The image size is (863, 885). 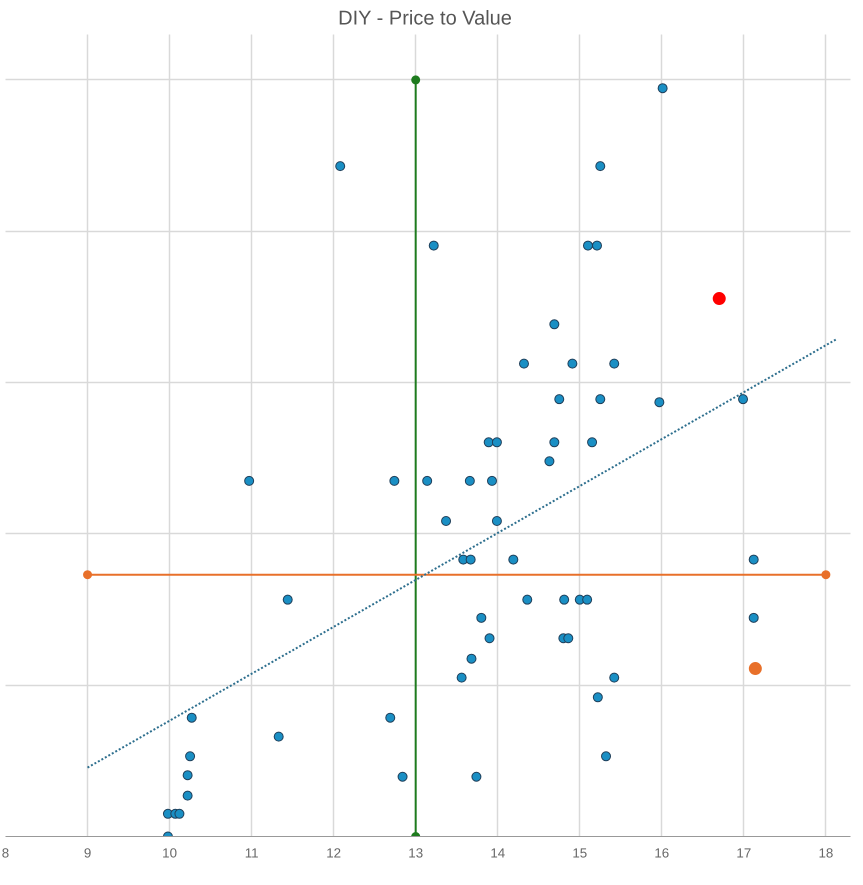 What do you see at coordinates (334, 853) in the screenshot?
I see `x-tick-label: 12` at bounding box center [334, 853].